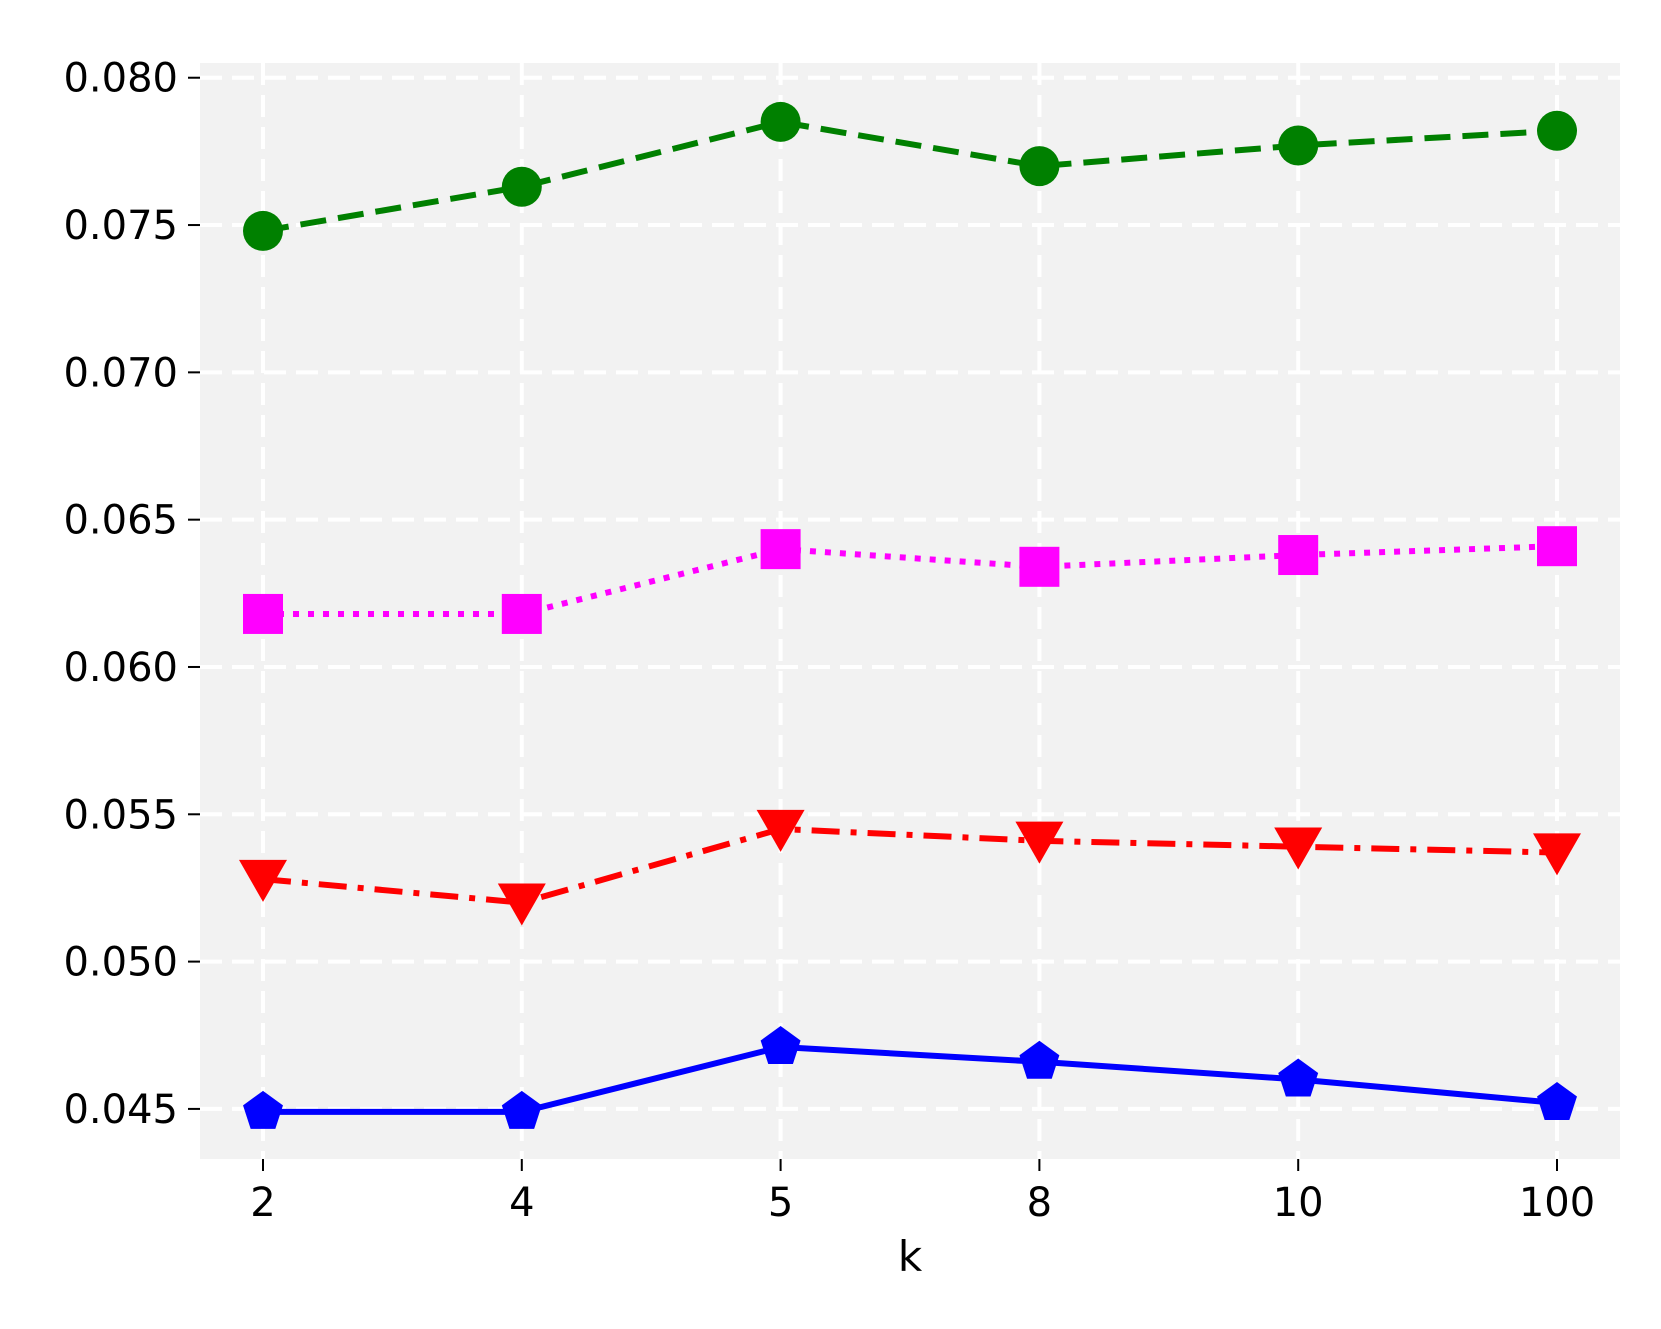  I want to click on y-axis-ticks: 0.045 0.050 0.055 0.060 0.065 0.070 0.075 0.080, so click(131, 594).